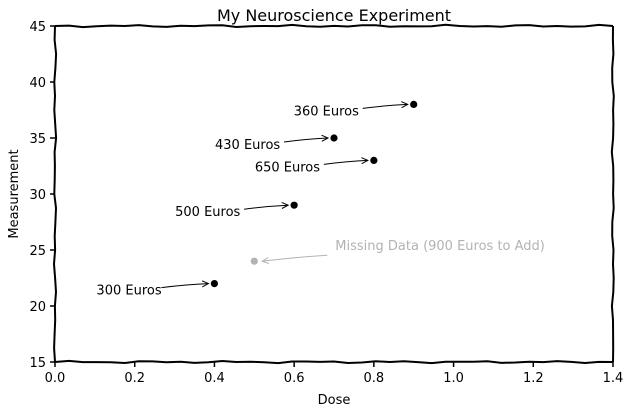 This screenshot has height=415, width=629. I want to click on y-tick-label: 40, so click(37, 83).